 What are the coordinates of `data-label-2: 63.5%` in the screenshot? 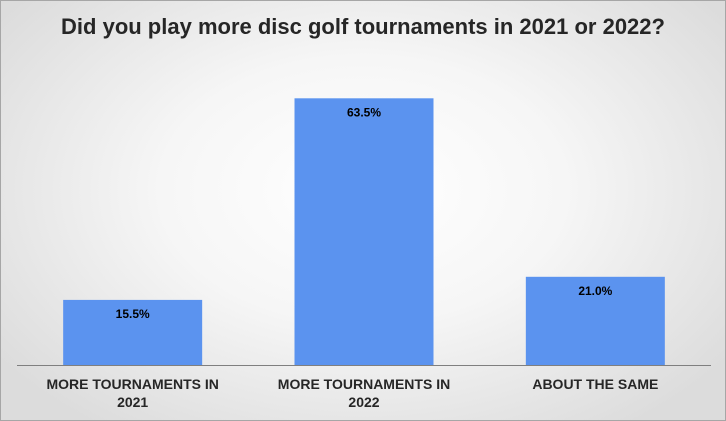 It's located at (364, 112).